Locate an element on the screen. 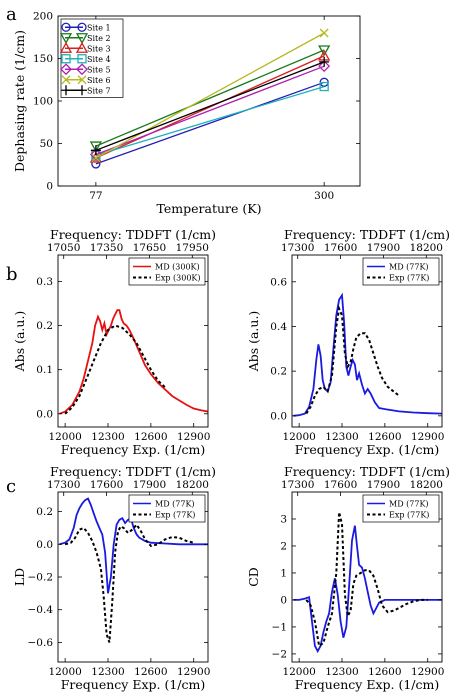  top-x-tick-label: 17050 is located at coordinates (63, 248).